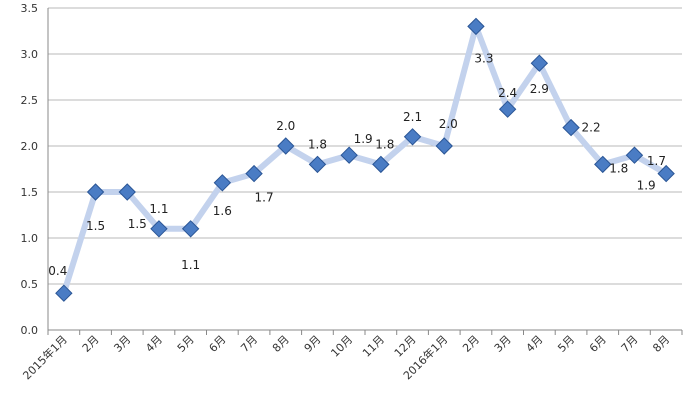 The height and width of the screenshot is (407, 695). What do you see at coordinates (591, 128) in the screenshot?
I see `data-label: 2.2` at bounding box center [591, 128].